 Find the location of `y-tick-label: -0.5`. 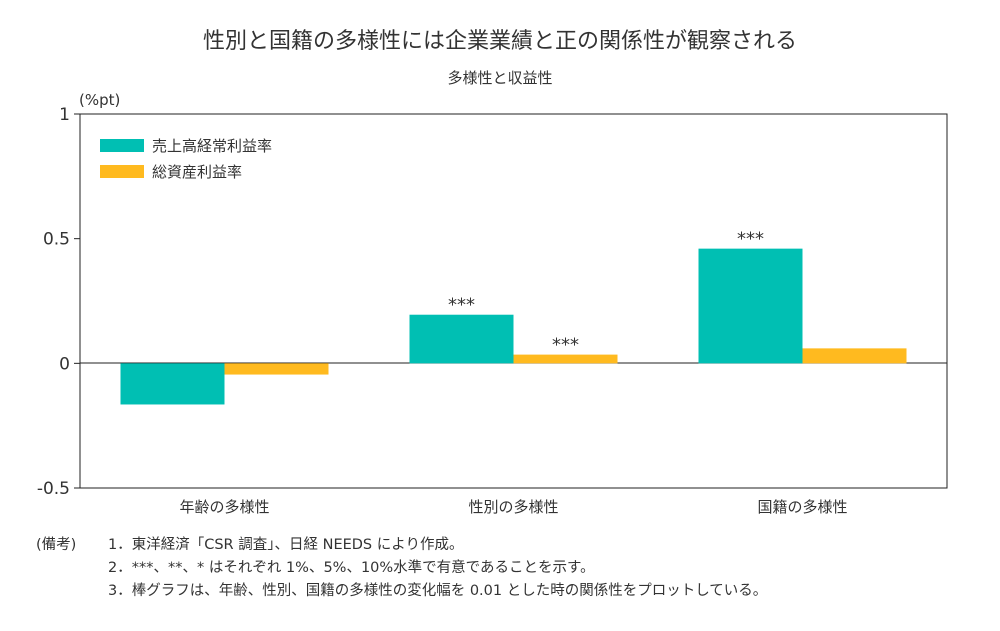

y-tick-label: -0.5 is located at coordinates (53, 489).